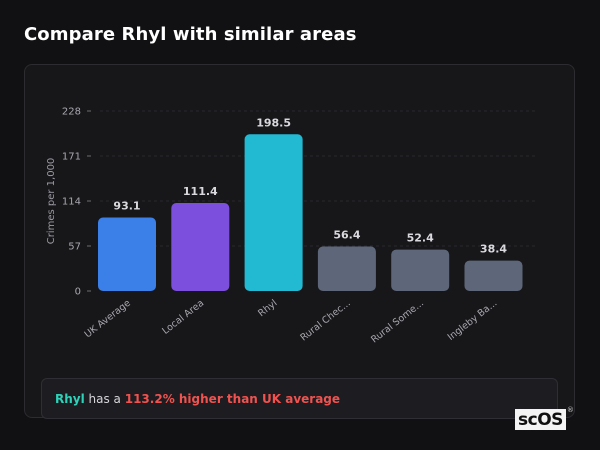 Image resolution: width=600 pixels, height=450 pixels. I want to click on y-tick-label: 171, so click(71, 157).